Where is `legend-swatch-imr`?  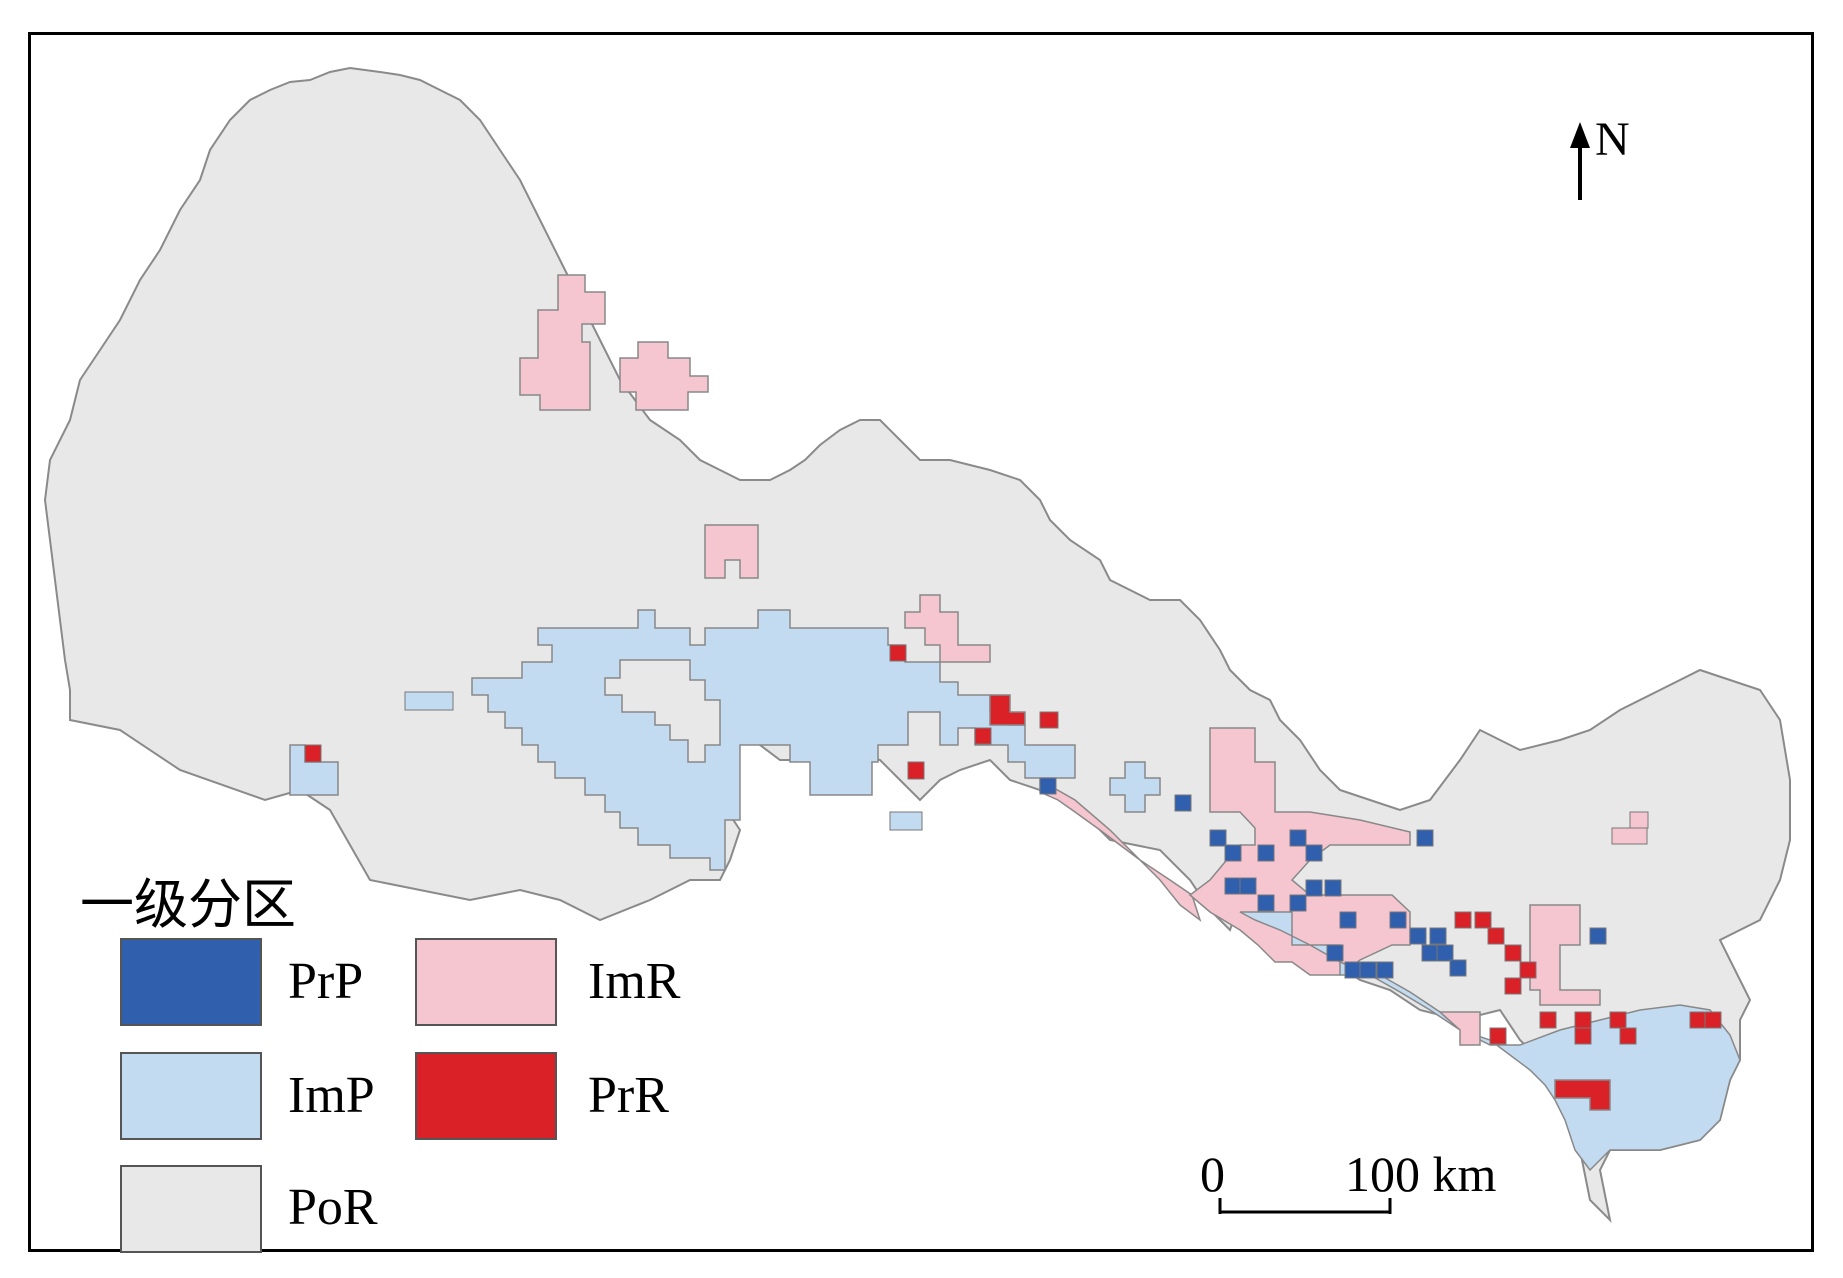 legend-swatch-imr is located at coordinates (486, 982).